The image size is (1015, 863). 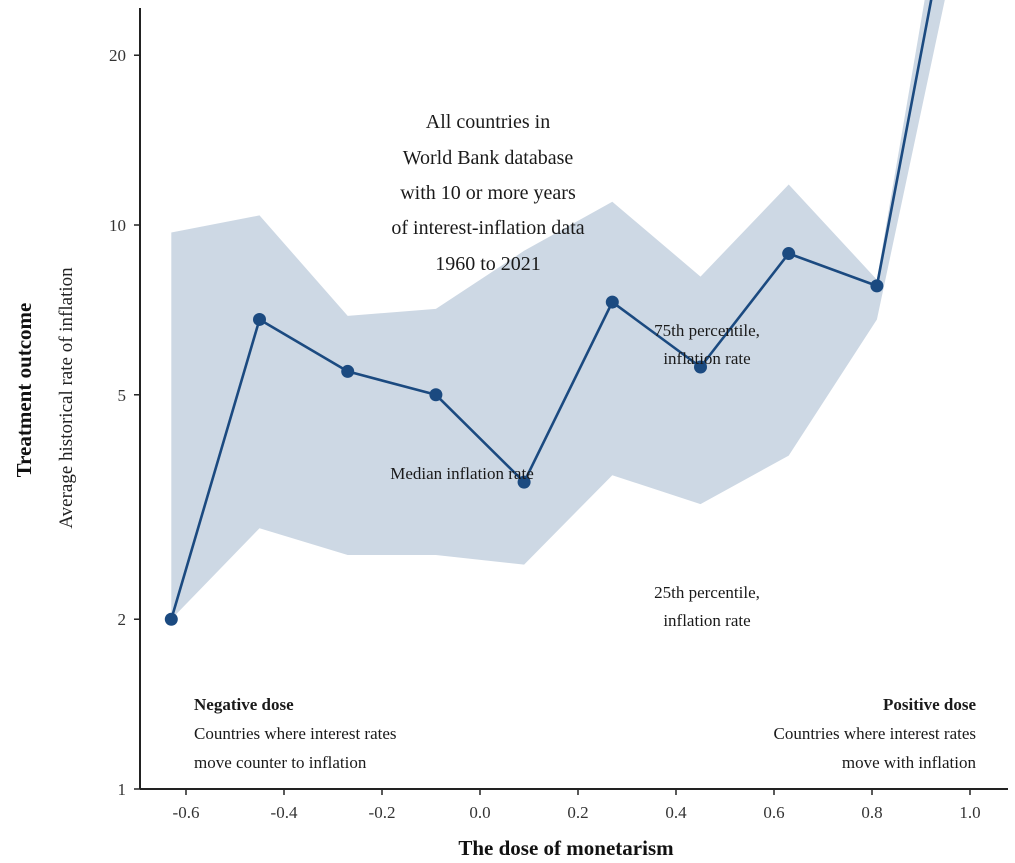 What do you see at coordinates (487, 228) in the screenshot?
I see `title-line: of interest-inflation data` at bounding box center [487, 228].